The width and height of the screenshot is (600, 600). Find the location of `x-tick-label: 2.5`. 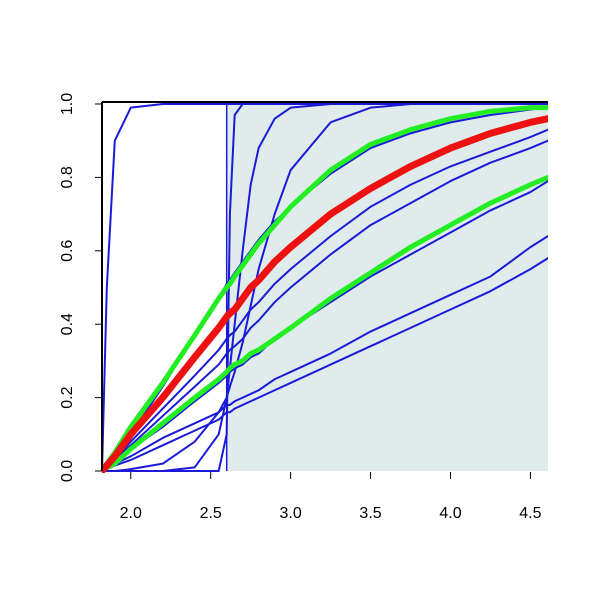

x-tick-label: 2.5 is located at coordinates (211, 513).